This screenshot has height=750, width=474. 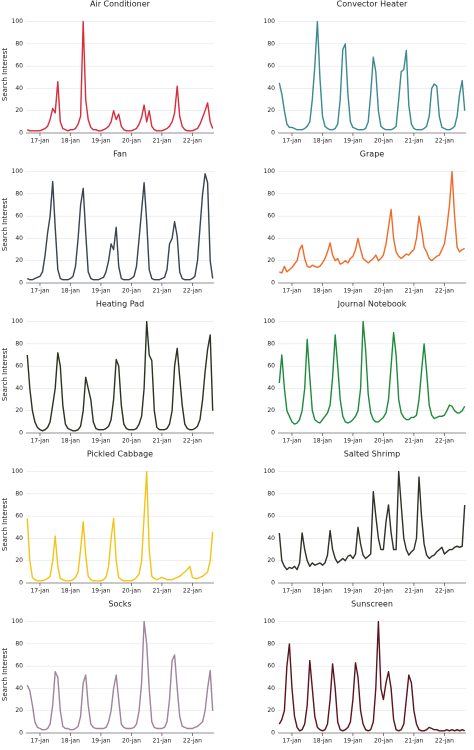 What do you see at coordinates (372, 4) in the screenshot?
I see `chart-title: Convector Heater` at bounding box center [372, 4].